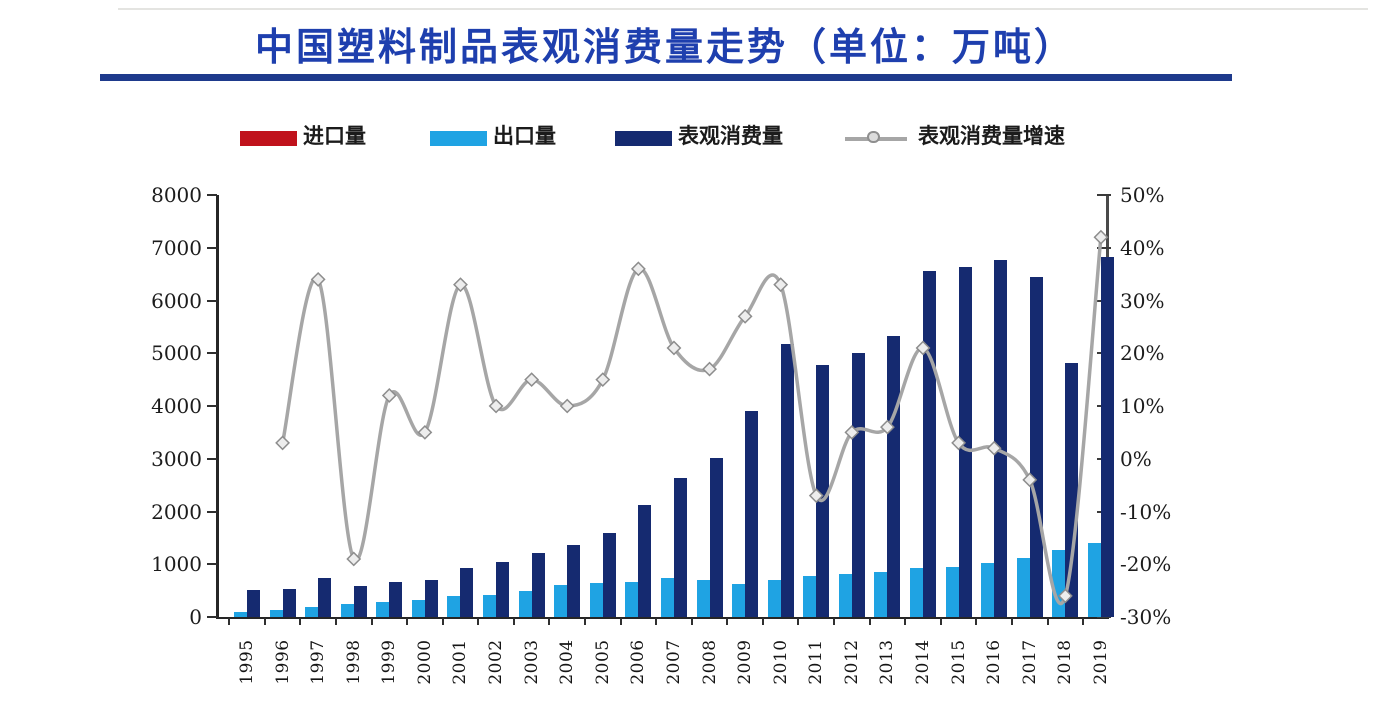 The height and width of the screenshot is (702, 1400). Describe the element at coordinates (460, 662) in the screenshot. I see `x-axis-category-label: 2001` at that location.